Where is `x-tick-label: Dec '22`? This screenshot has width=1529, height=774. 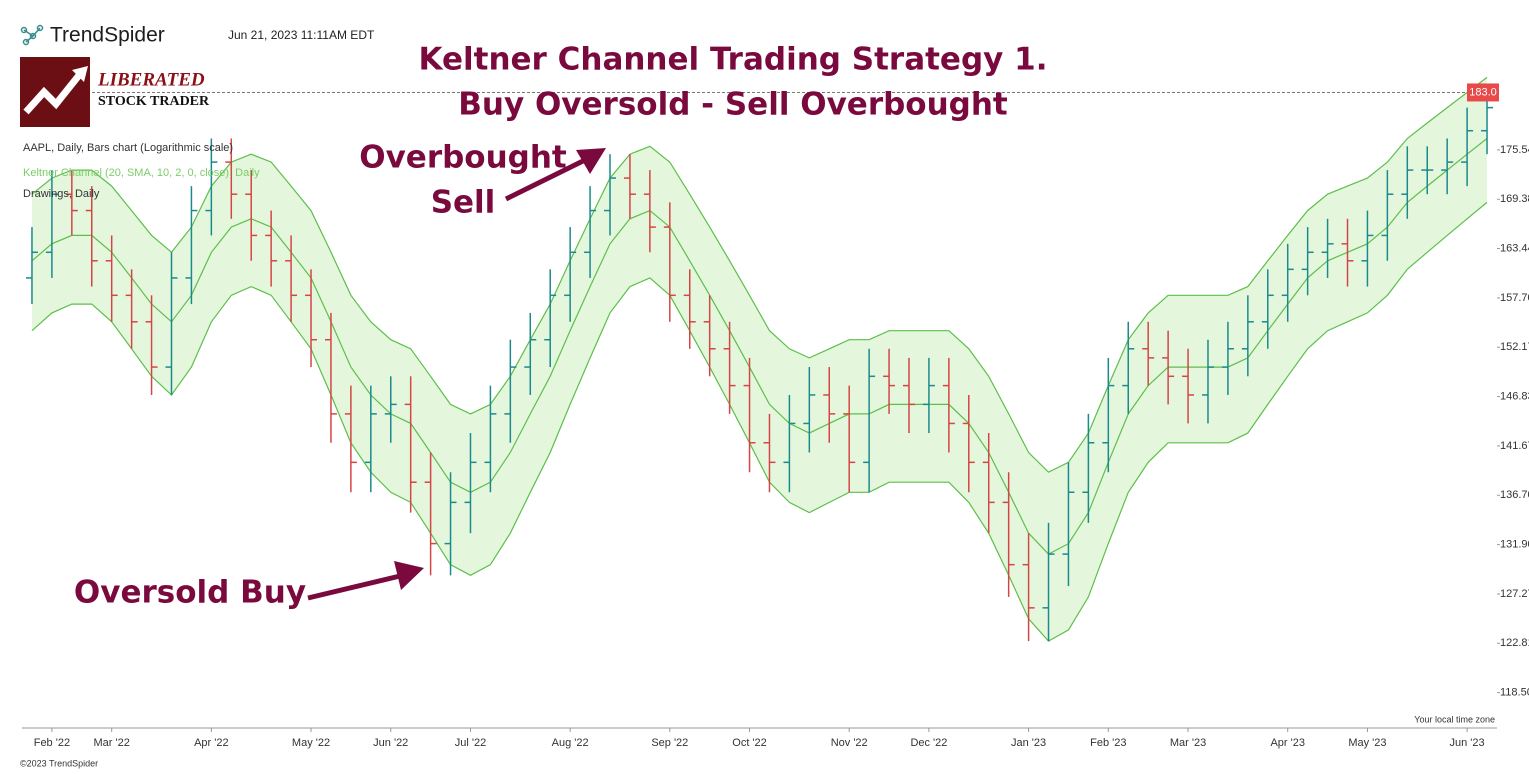
x-tick-label: Dec '22 is located at coordinates (928, 743).